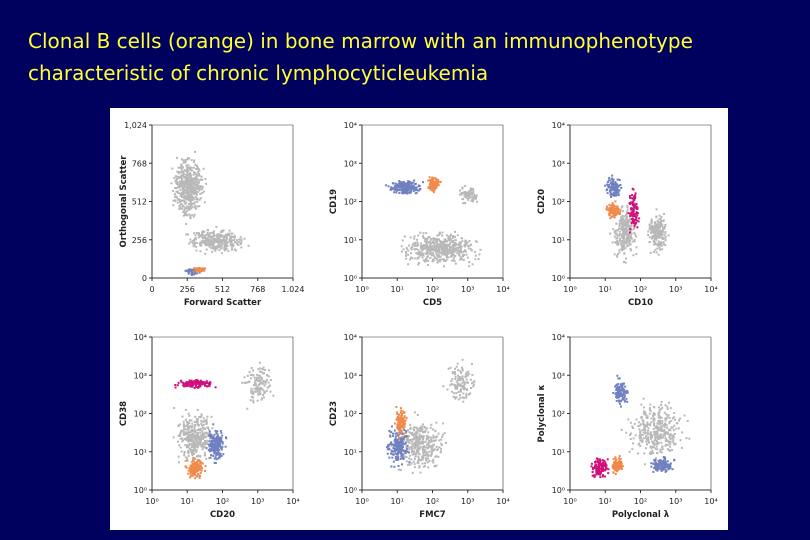  What do you see at coordinates (467, 289) in the screenshot?
I see `x-tick-label: 10³` at bounding box center [467, 289].